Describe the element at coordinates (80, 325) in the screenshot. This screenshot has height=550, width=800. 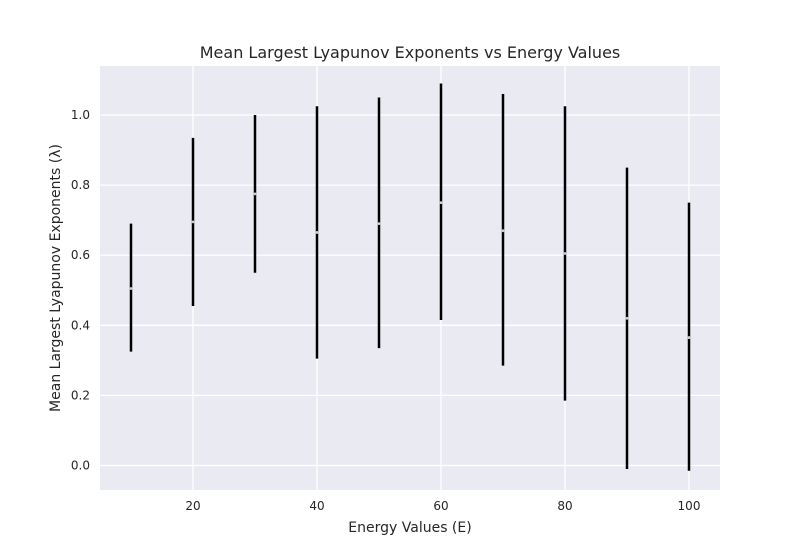
I see `y-tick-label: 0.4` at that location.